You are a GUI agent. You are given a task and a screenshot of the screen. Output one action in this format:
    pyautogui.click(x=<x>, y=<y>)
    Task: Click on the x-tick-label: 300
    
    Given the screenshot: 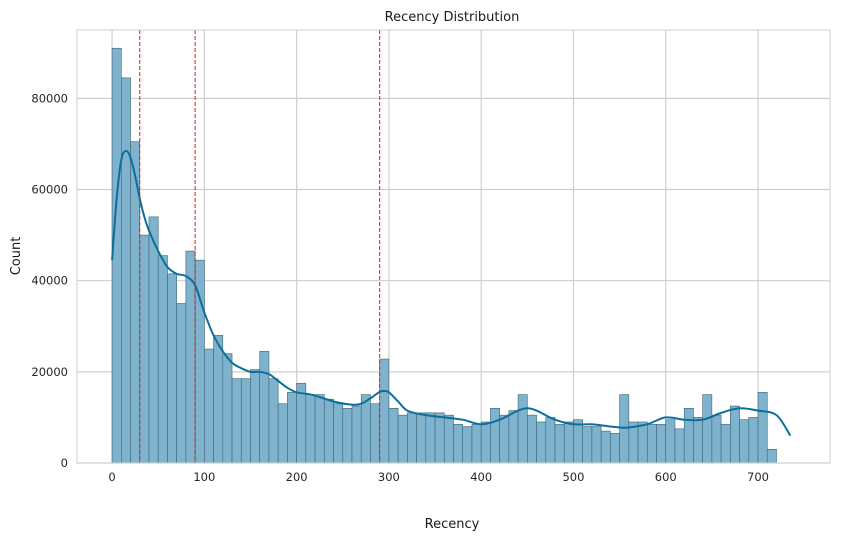 What is the action you would take?
    pyautogui.click(x=389, y=477)
    